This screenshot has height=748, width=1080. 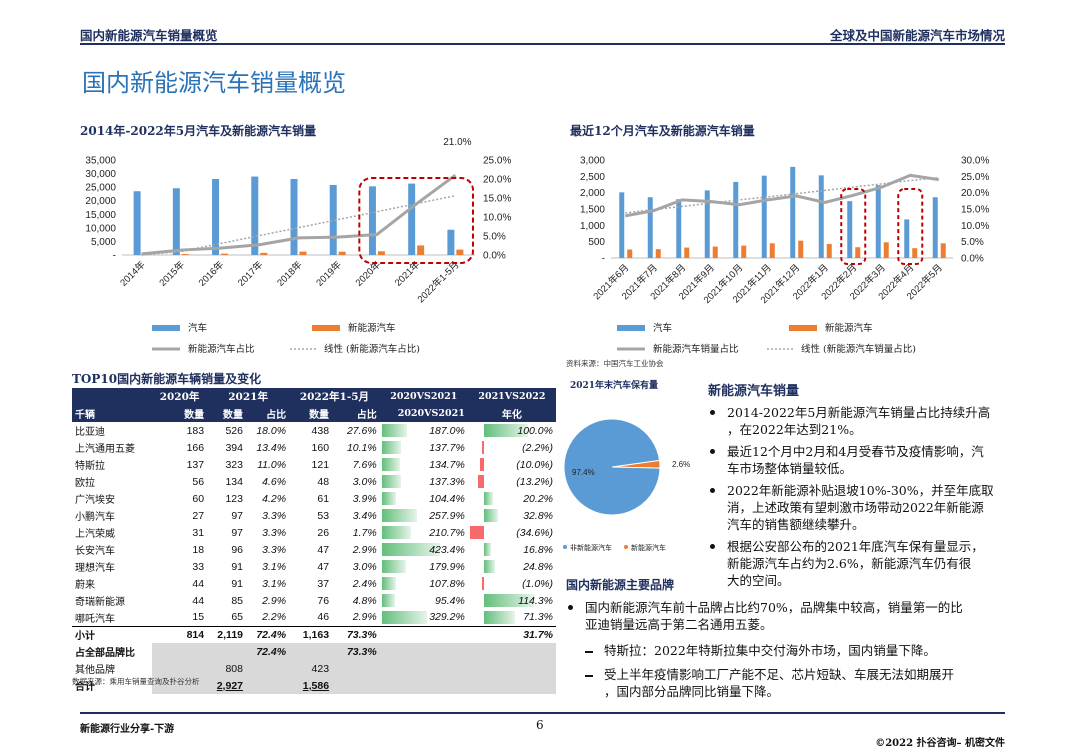 I want to click on pie-slice, so click(x=612, y=467).